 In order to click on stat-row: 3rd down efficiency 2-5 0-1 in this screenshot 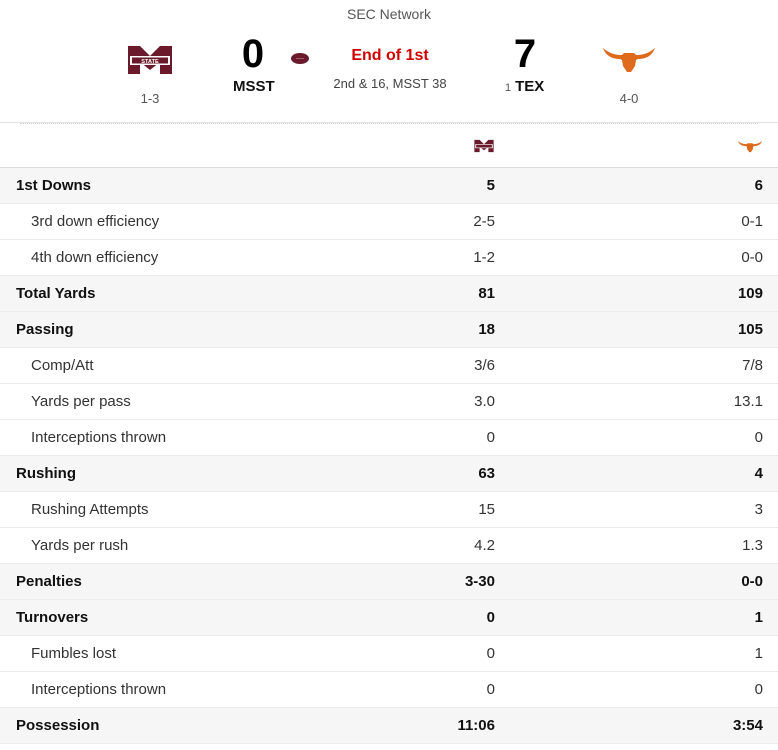, I will do `click(389, 221)`.